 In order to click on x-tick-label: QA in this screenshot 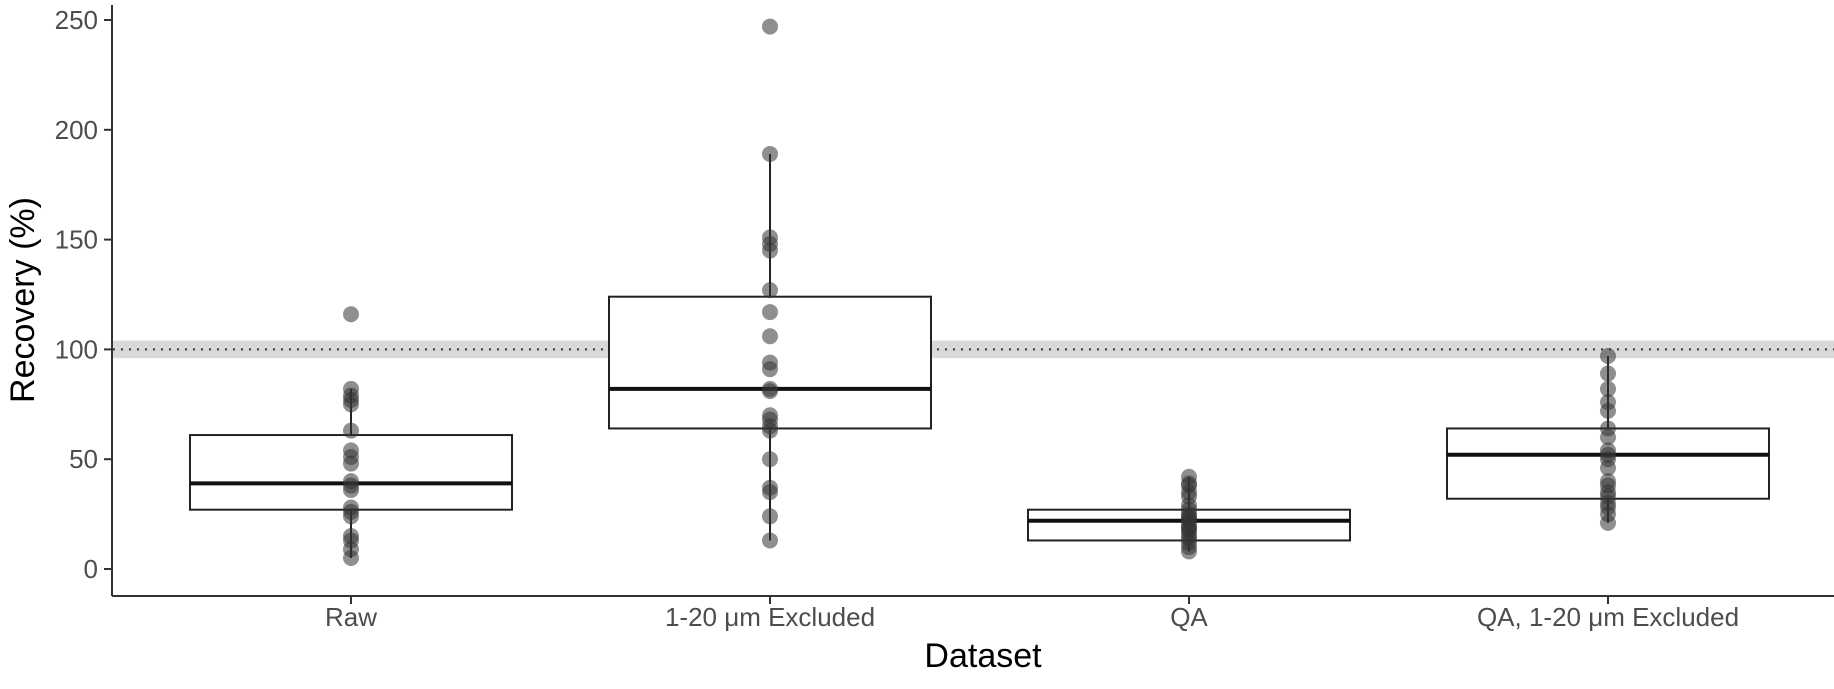, I will do `click(1189, 617)`.